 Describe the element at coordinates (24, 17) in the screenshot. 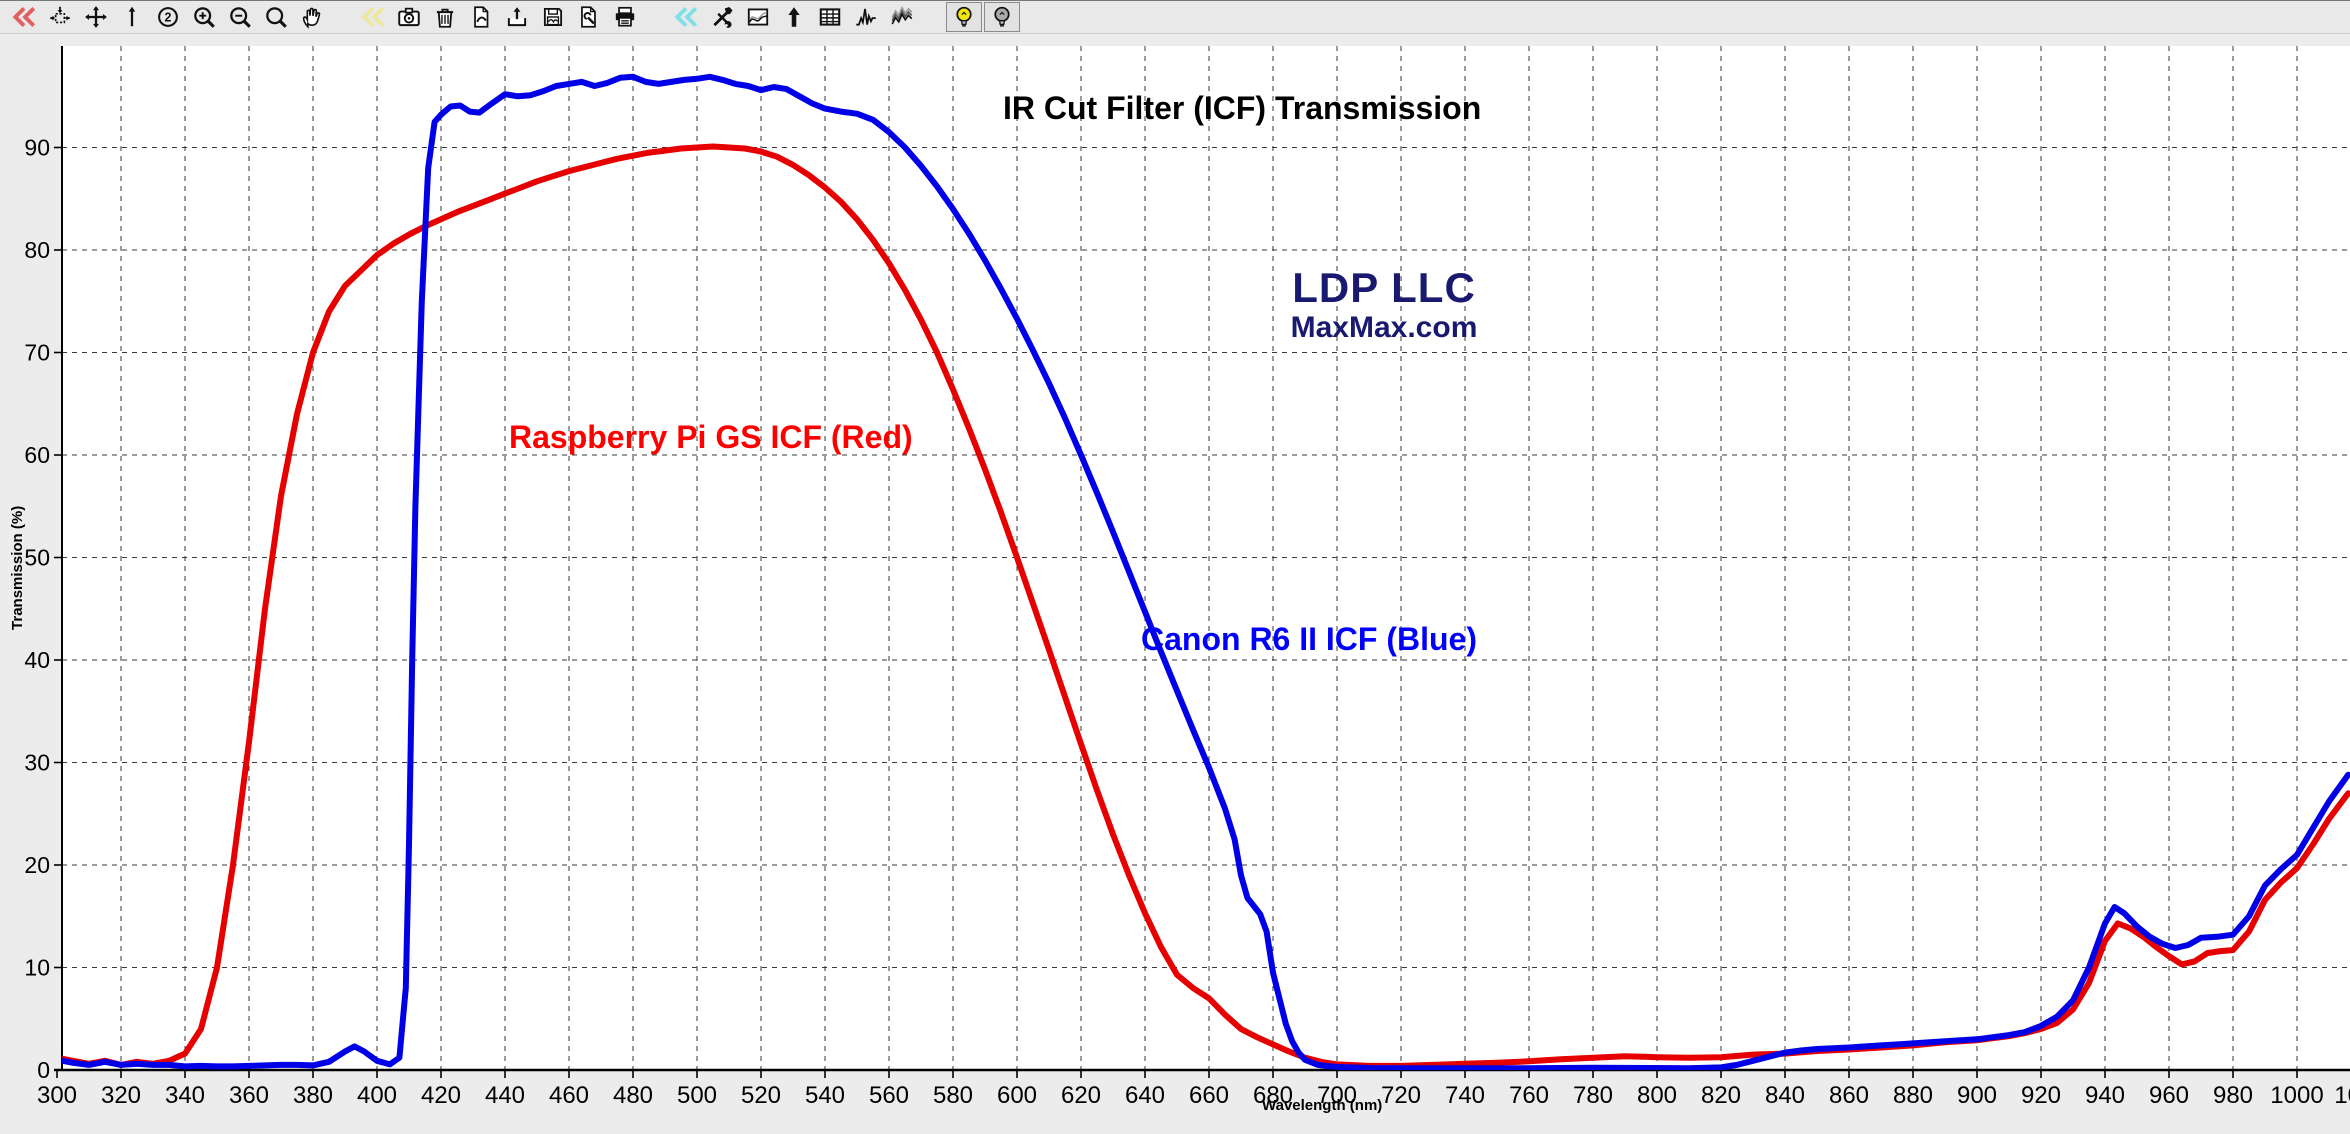

I see `history-back-icon` at that location.